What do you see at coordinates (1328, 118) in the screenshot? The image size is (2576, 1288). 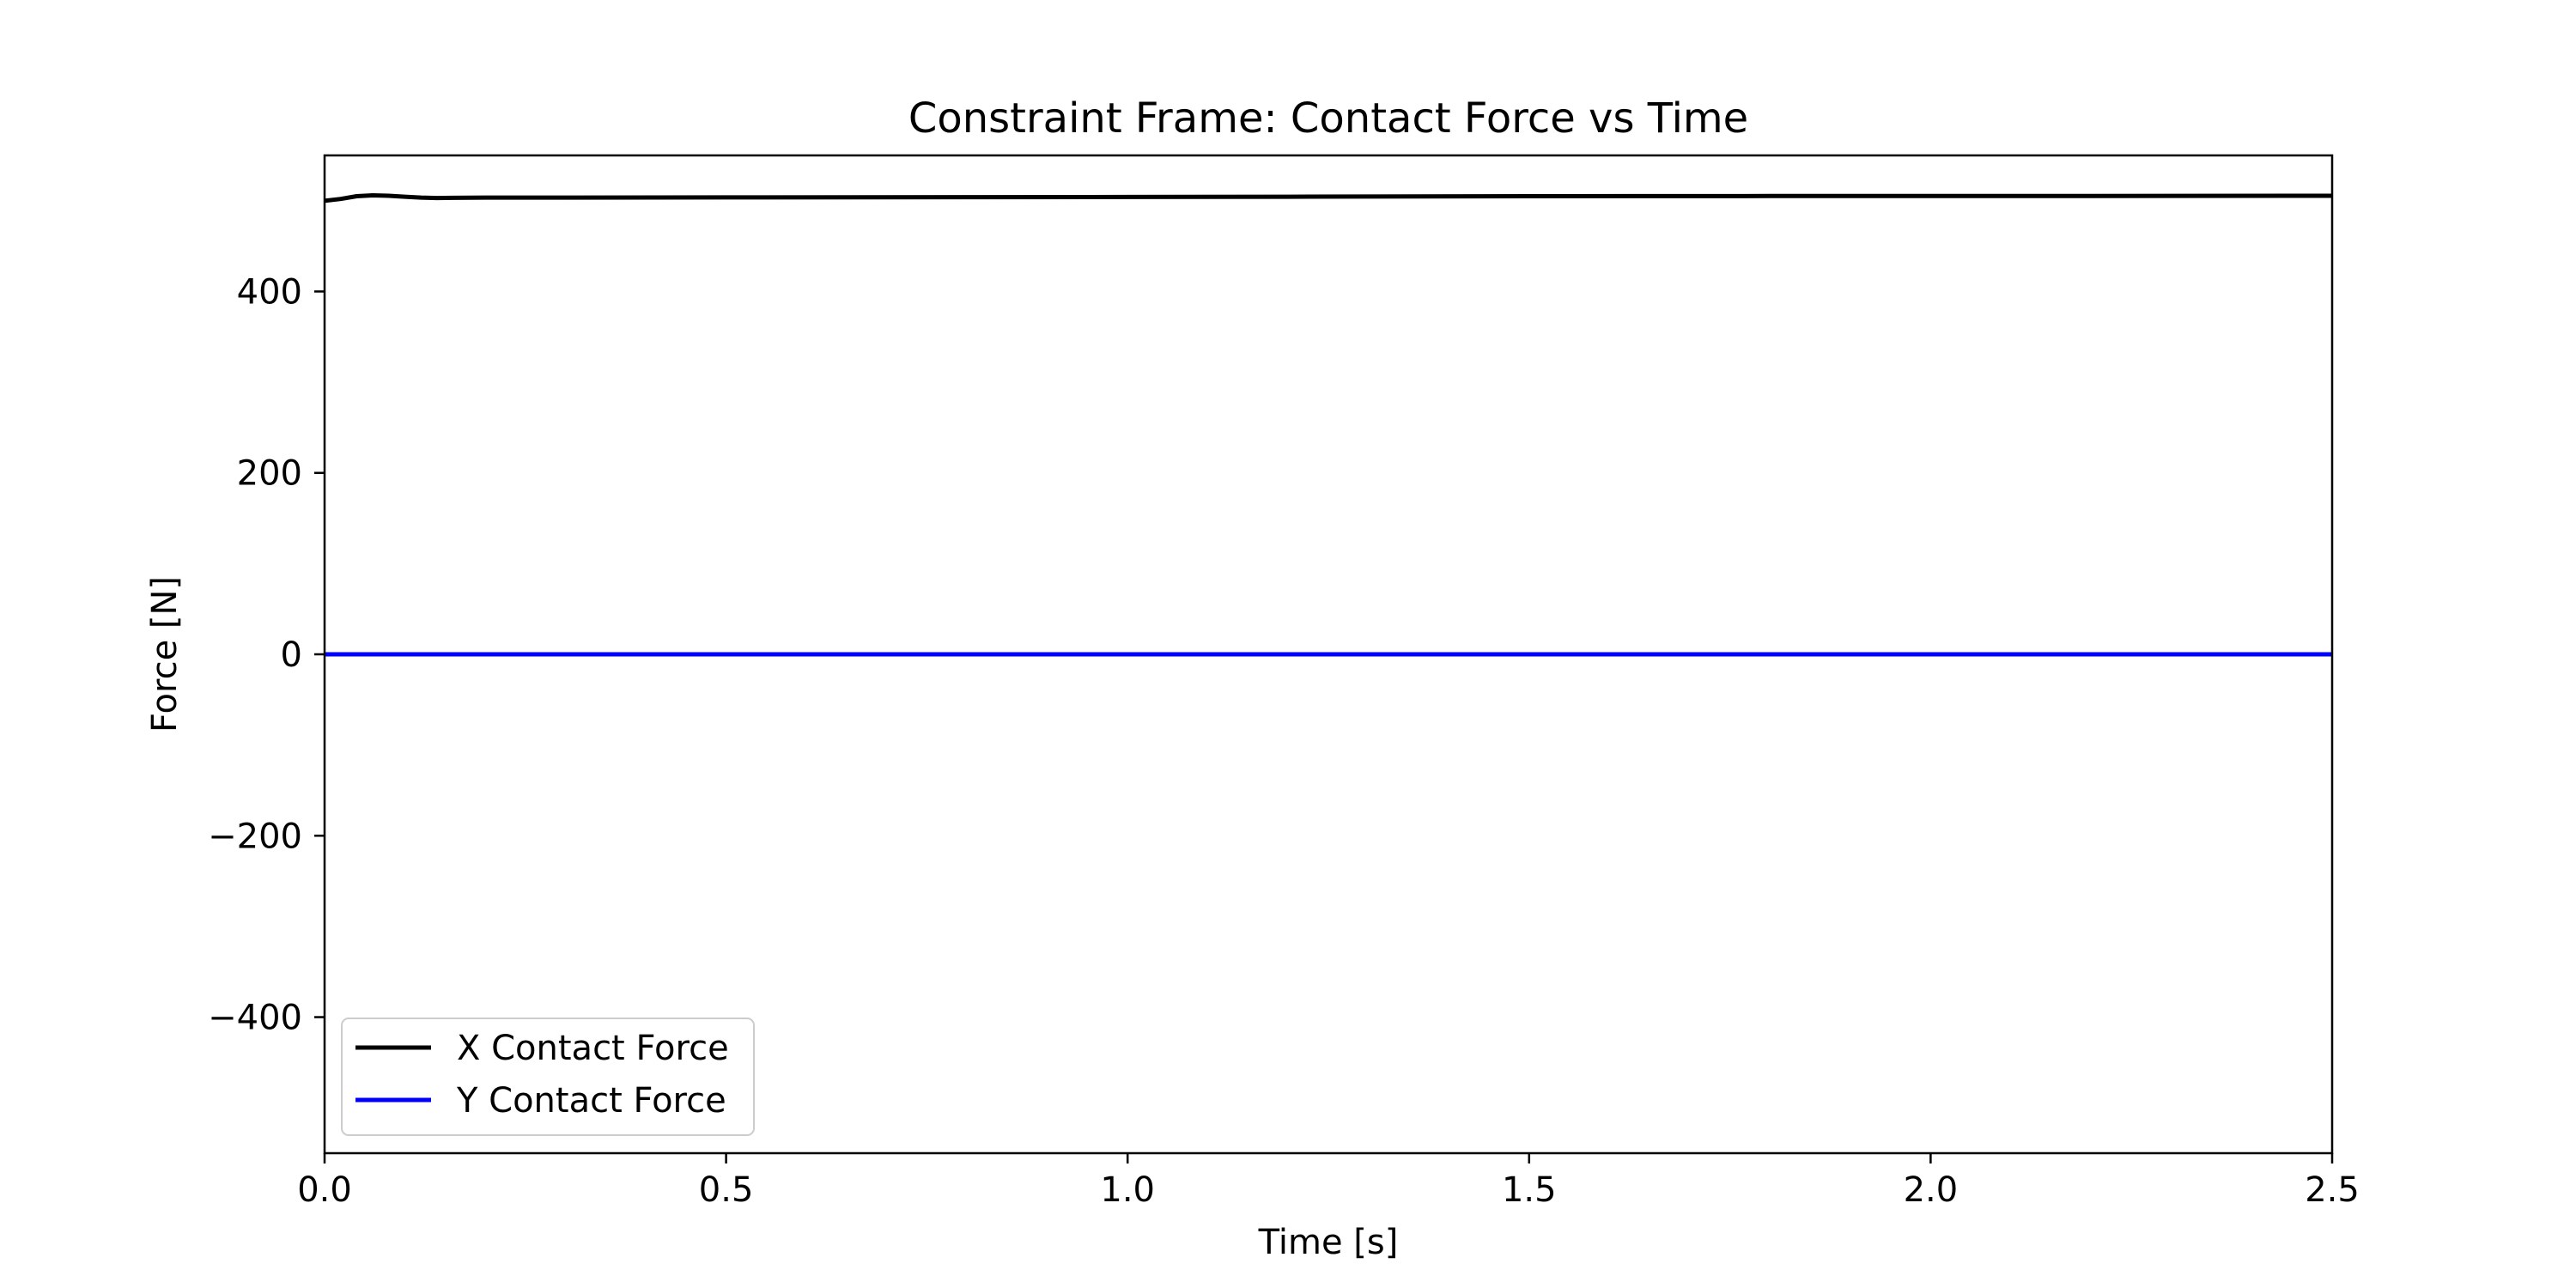 I see `chart-title: Constraint Frame: Contact Force vs Time` at bounding box center [1328, 118].